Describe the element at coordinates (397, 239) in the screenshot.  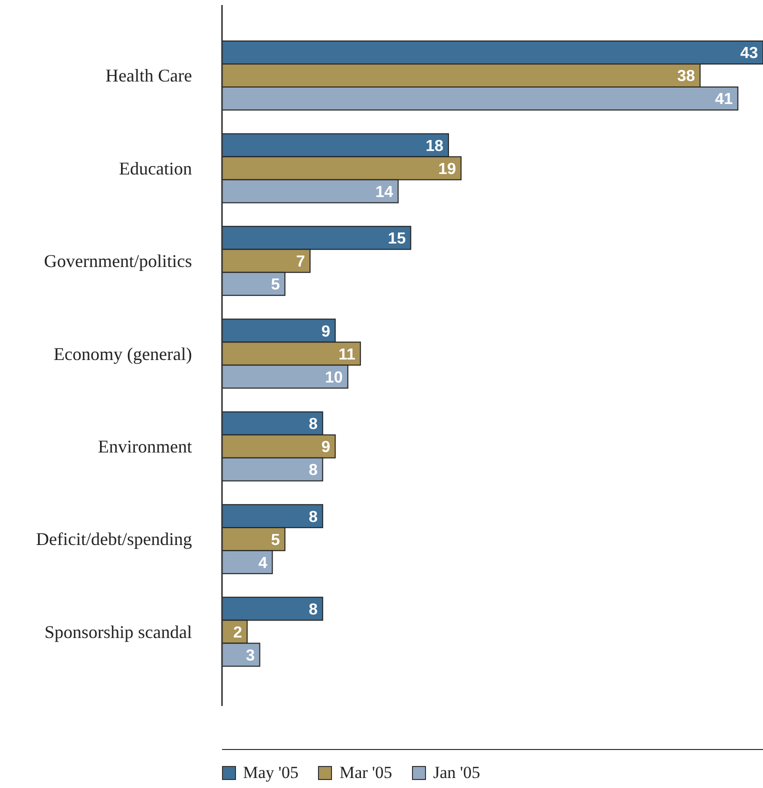
I see `data-label: 15` at that location.